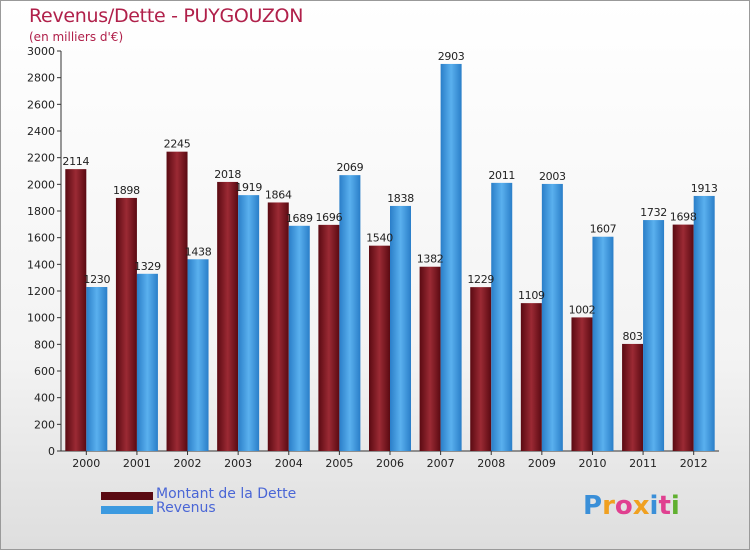  Describe the element at coordinates (643, 463) in the screenshot. I see `x-tick-label: 2011` at that location.